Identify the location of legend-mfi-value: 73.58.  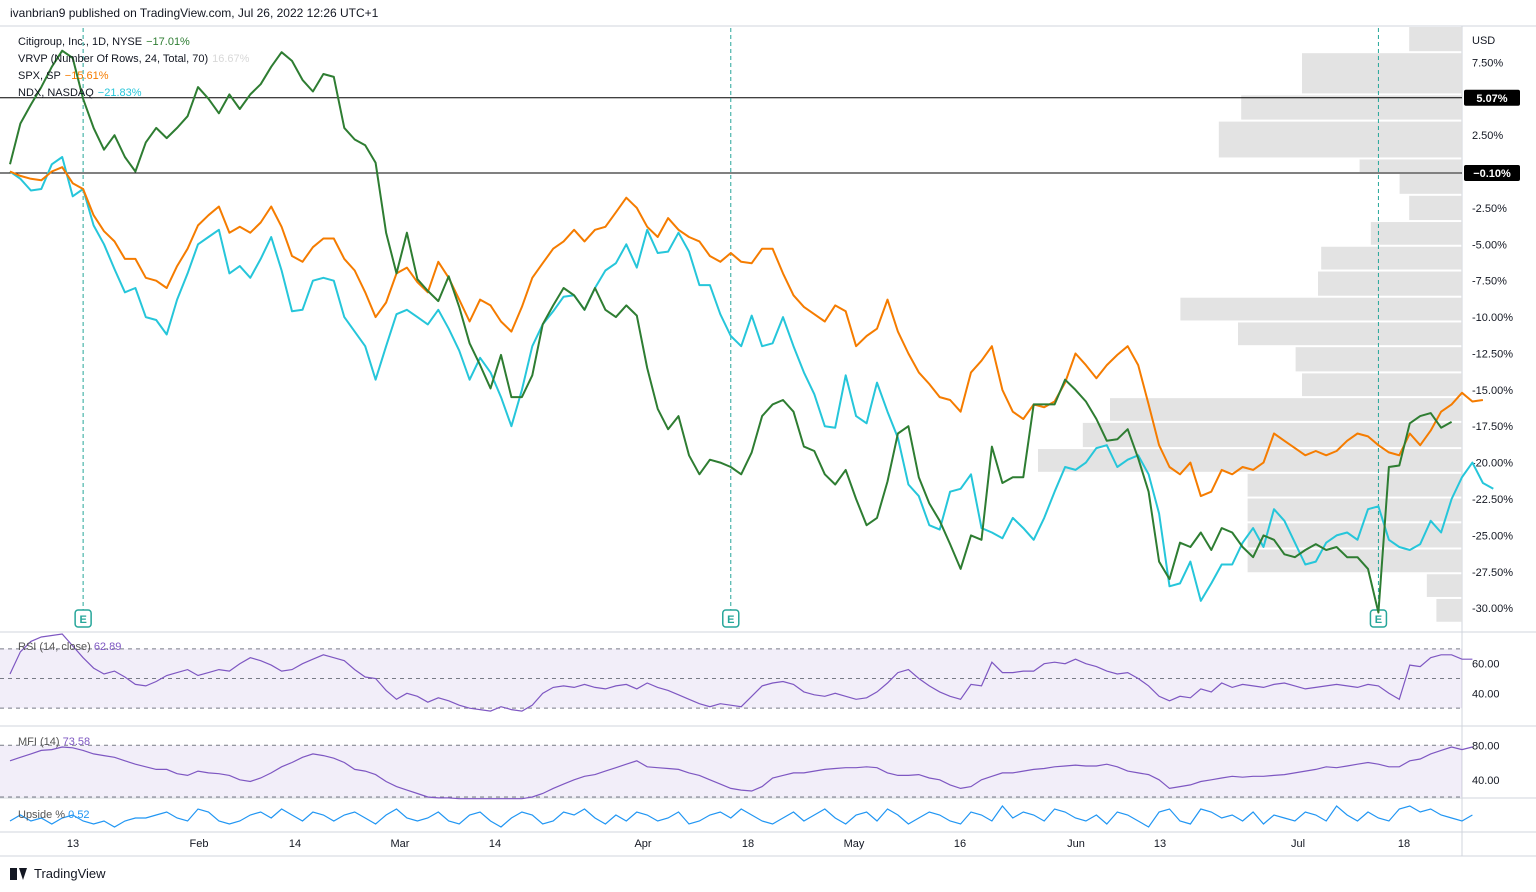
(76, 742).